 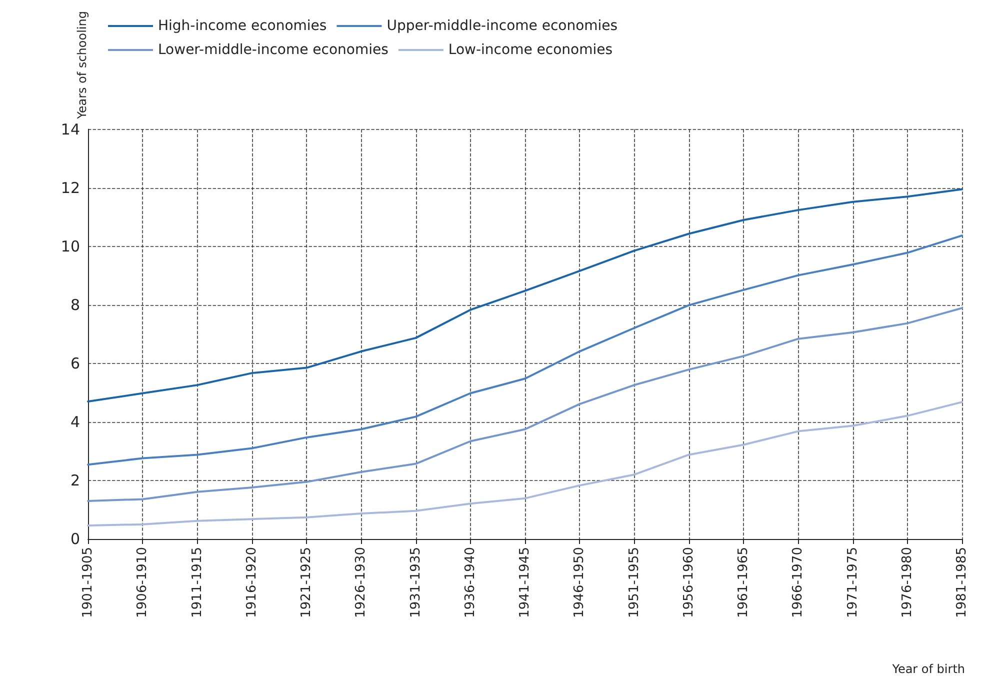 I want to click on x-axis-title: Year of birth, so click(x=928, y=669).